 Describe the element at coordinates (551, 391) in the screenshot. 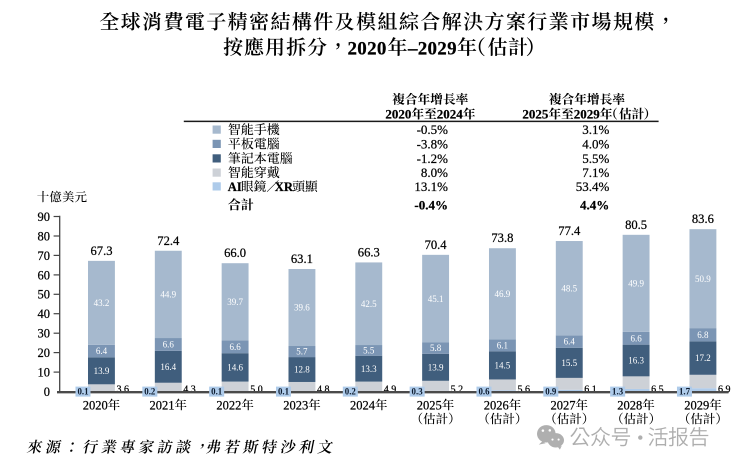

I see `svg-text: 0.9` at that location.